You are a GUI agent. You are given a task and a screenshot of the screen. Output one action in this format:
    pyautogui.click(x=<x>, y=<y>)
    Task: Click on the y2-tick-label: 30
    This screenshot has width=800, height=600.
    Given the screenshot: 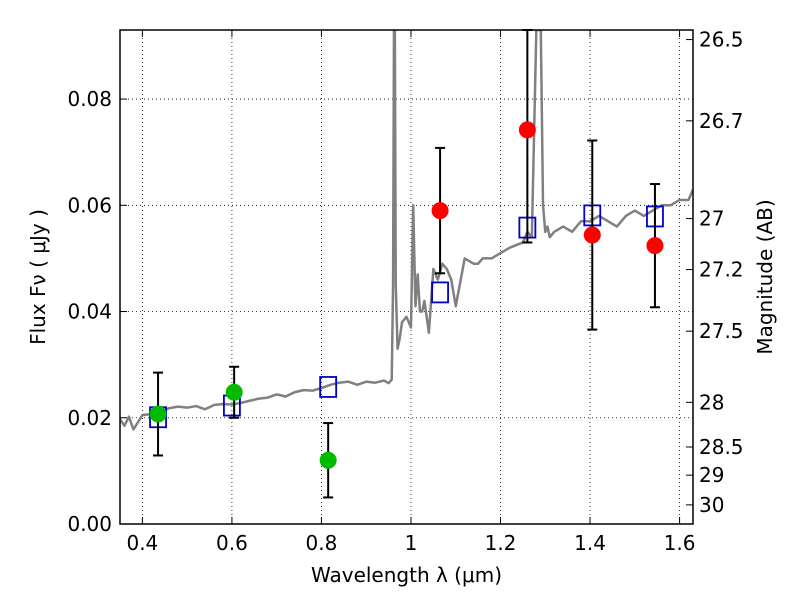 What is the action you would take?
    pyautogui.click(x=711, y=505)
    